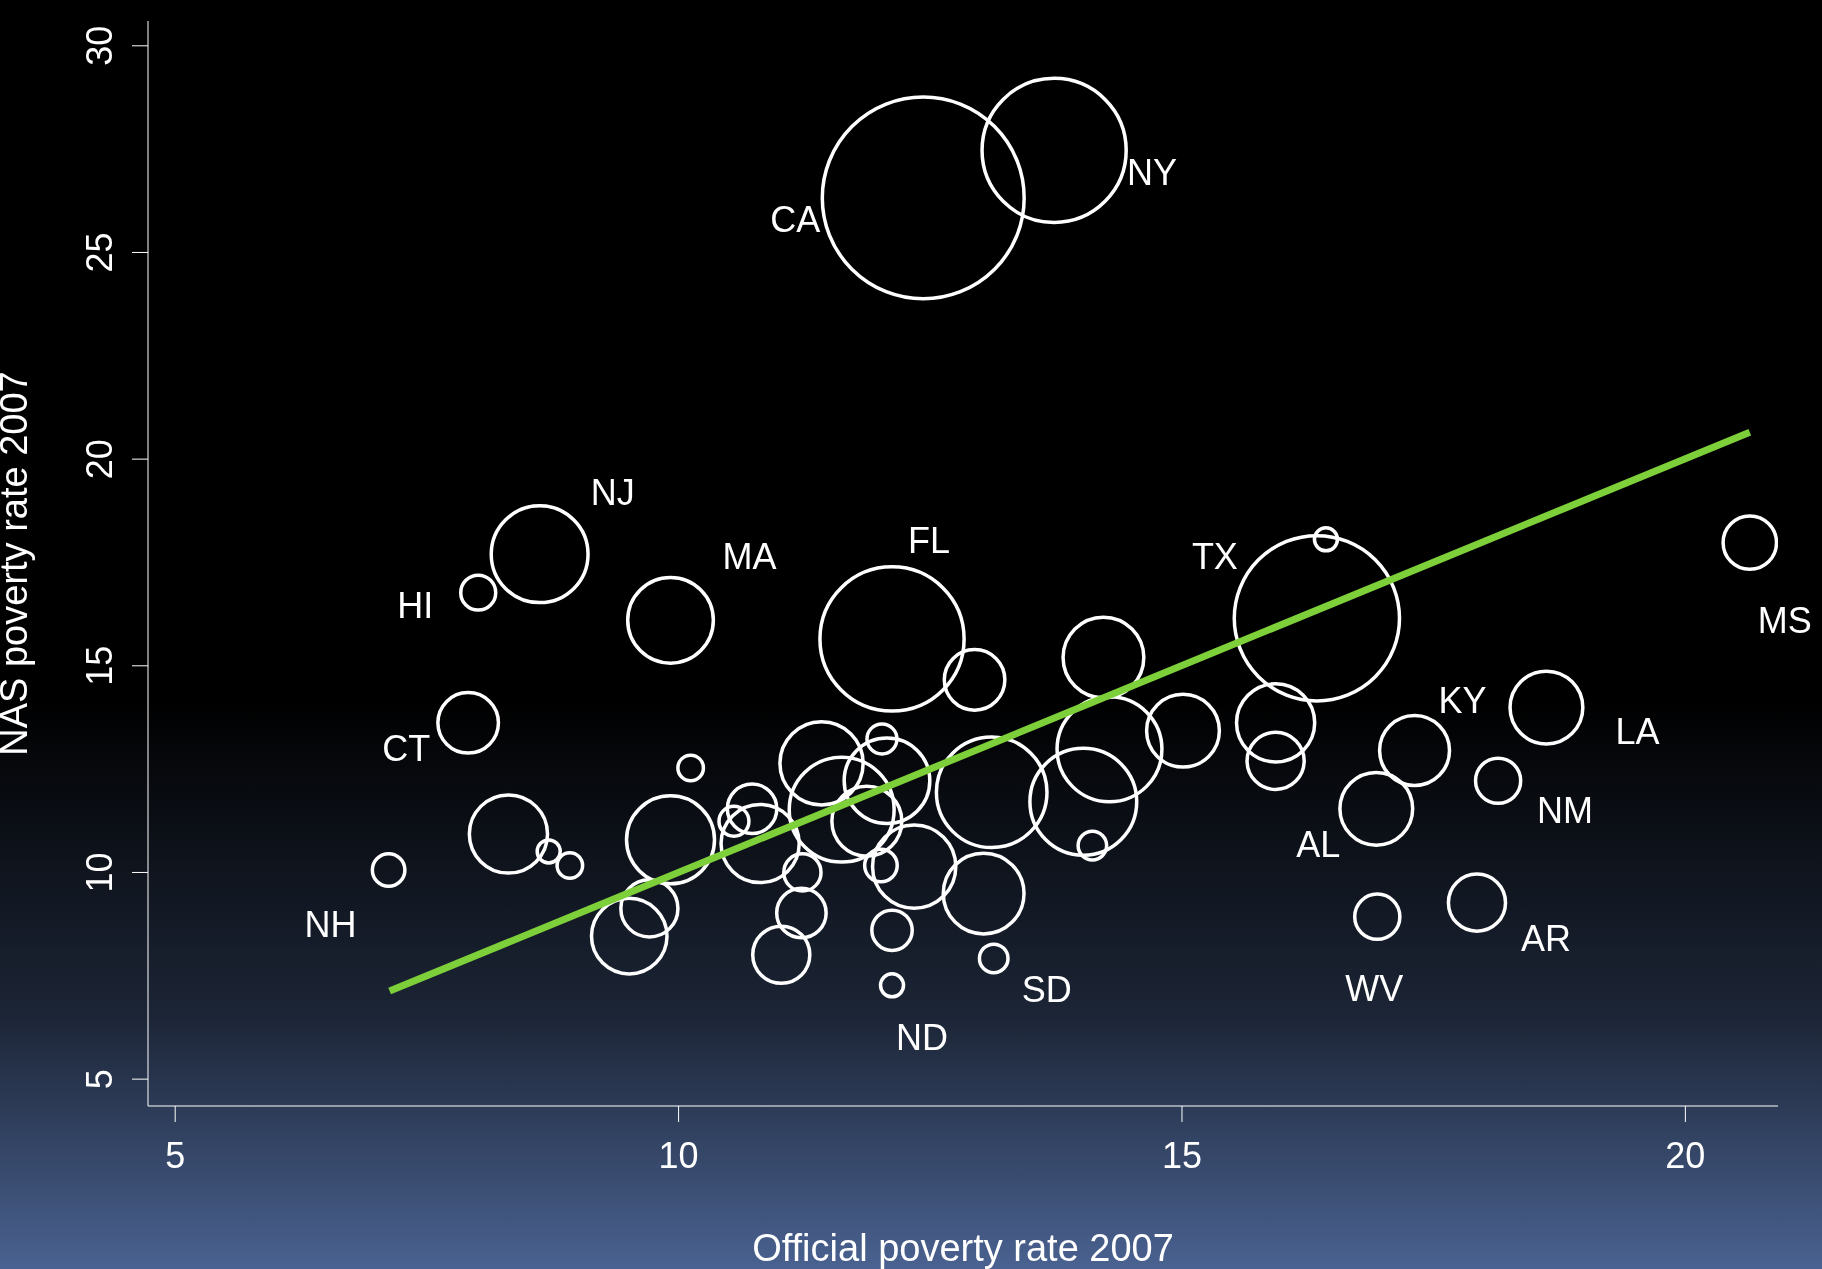  Describe the element at coordinates (330, 925) in the screenshot. I see `annotation: NH` at that location.